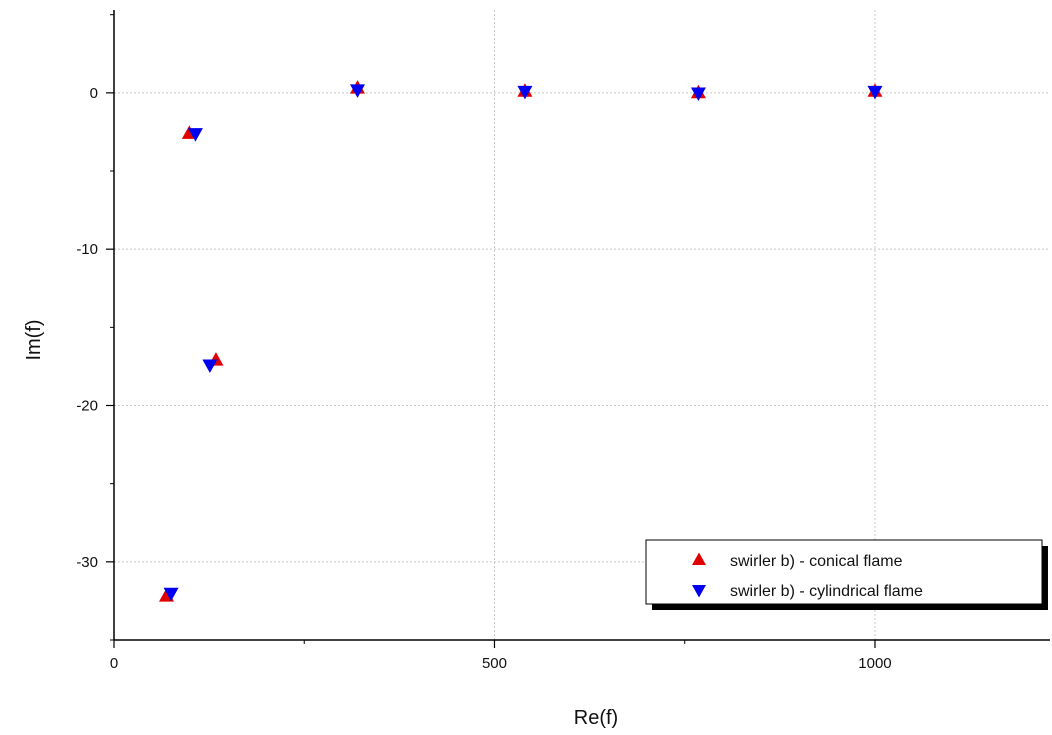 The height and width of the screenshot is (735, 1052). I want to click on y-tick-label: 0, so click(94, 93).